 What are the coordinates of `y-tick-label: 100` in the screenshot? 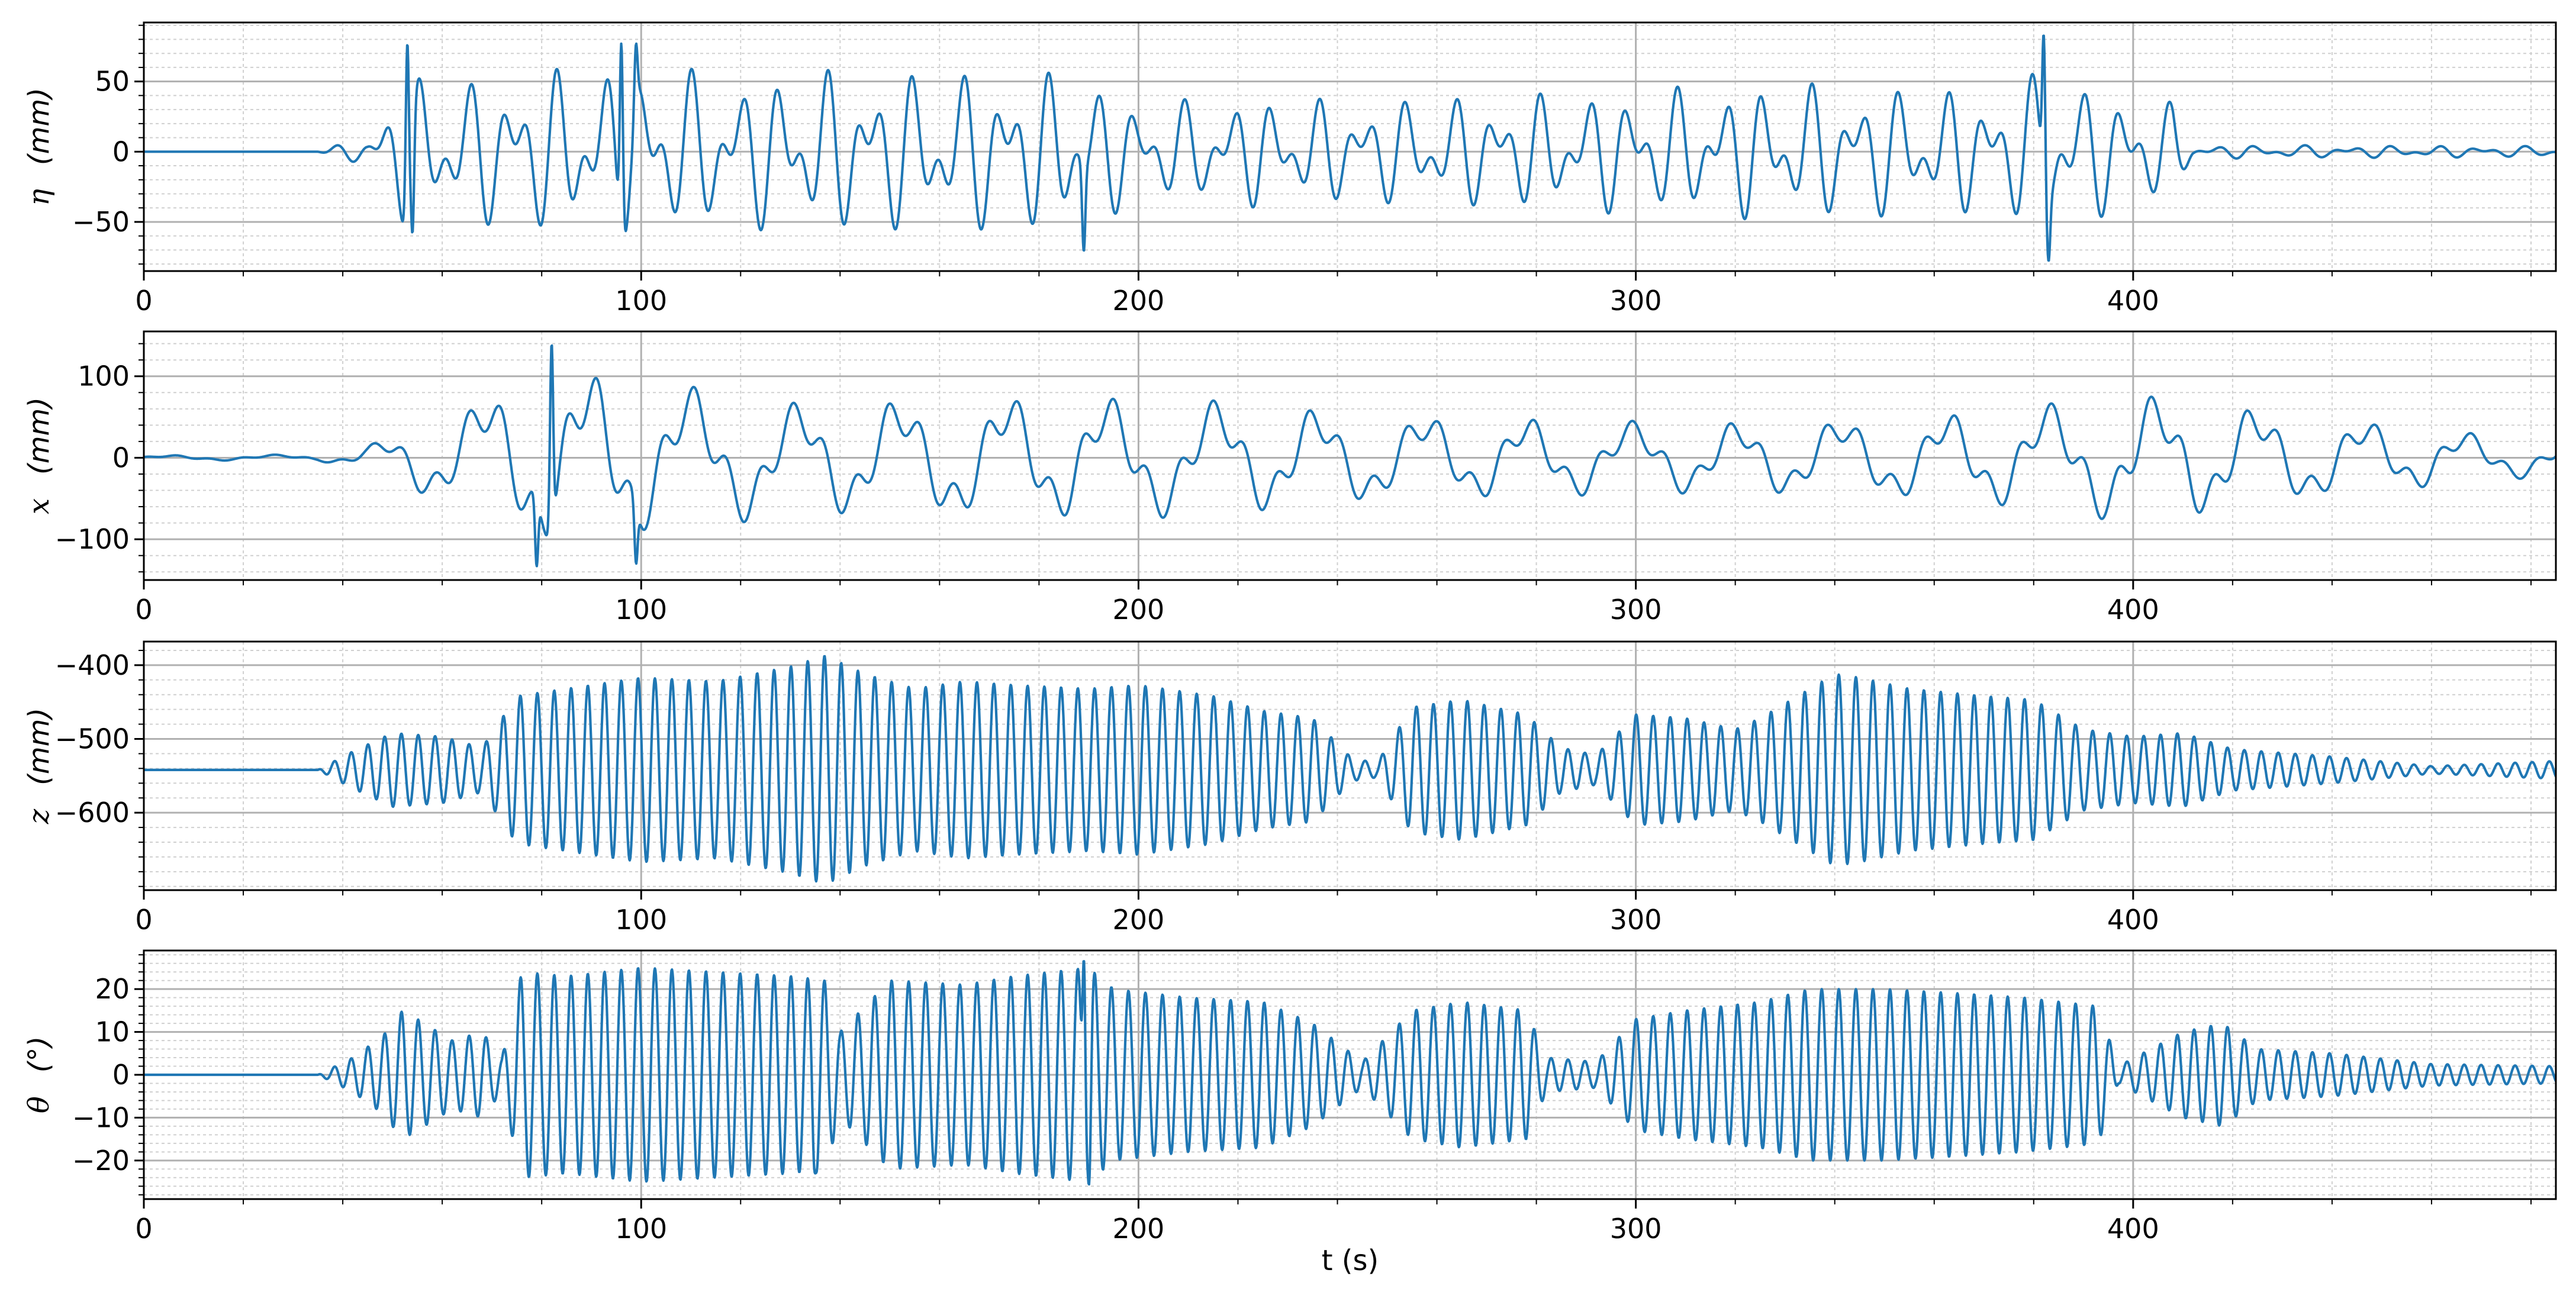 It's located at (104, 376).